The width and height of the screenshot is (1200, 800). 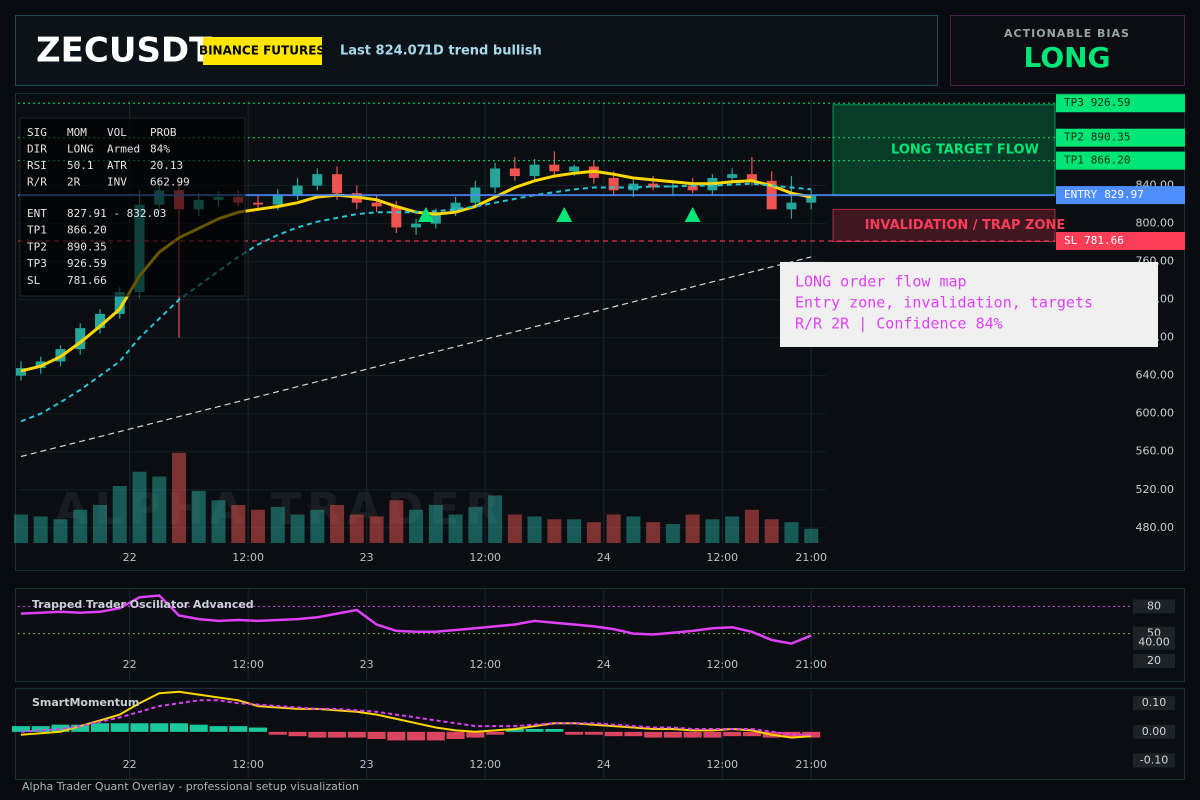 What do you see at coordinates (160, 149) in the screenshot?
I see `stats-cell: 84%` at bounding box center [160, 149].